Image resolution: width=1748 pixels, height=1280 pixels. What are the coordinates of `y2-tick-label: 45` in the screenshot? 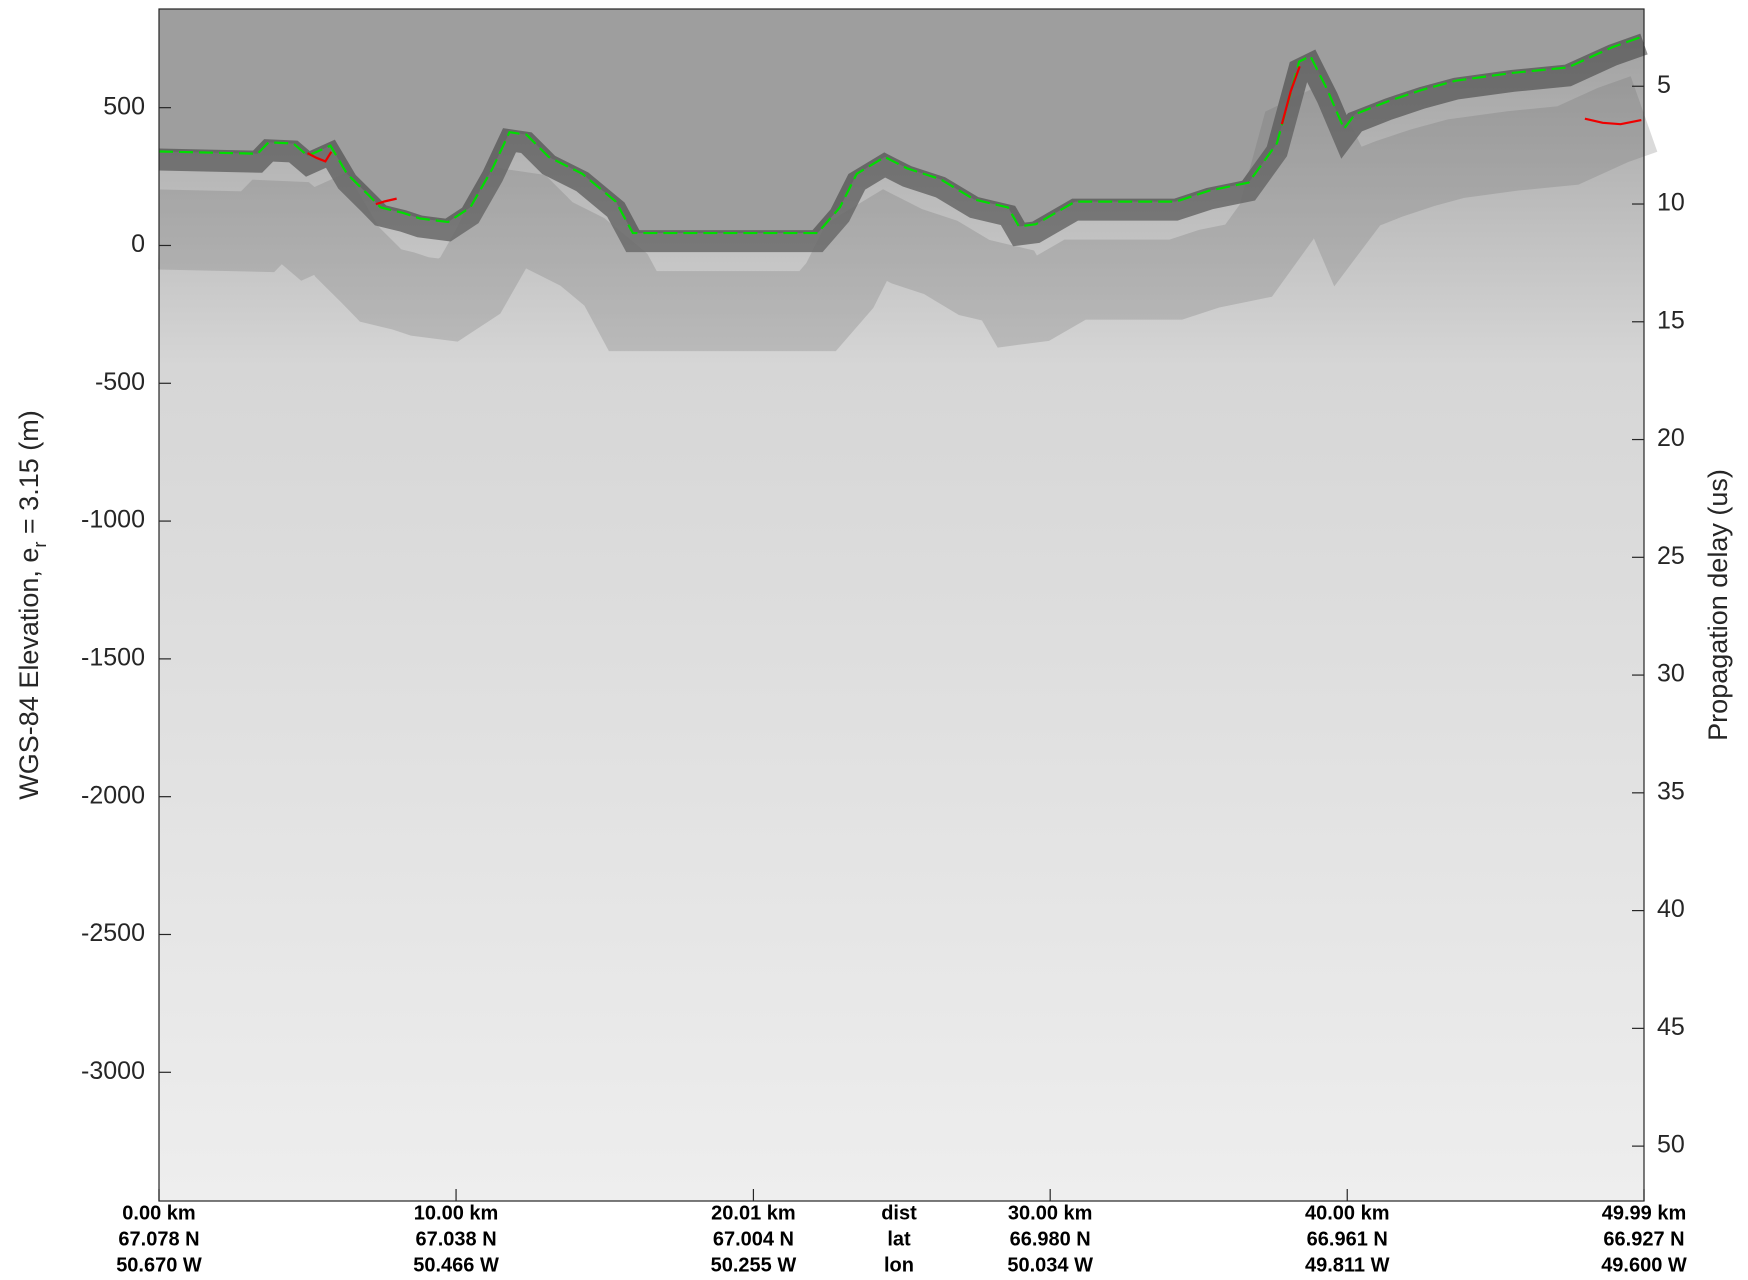 It's located at (1671, 1027).